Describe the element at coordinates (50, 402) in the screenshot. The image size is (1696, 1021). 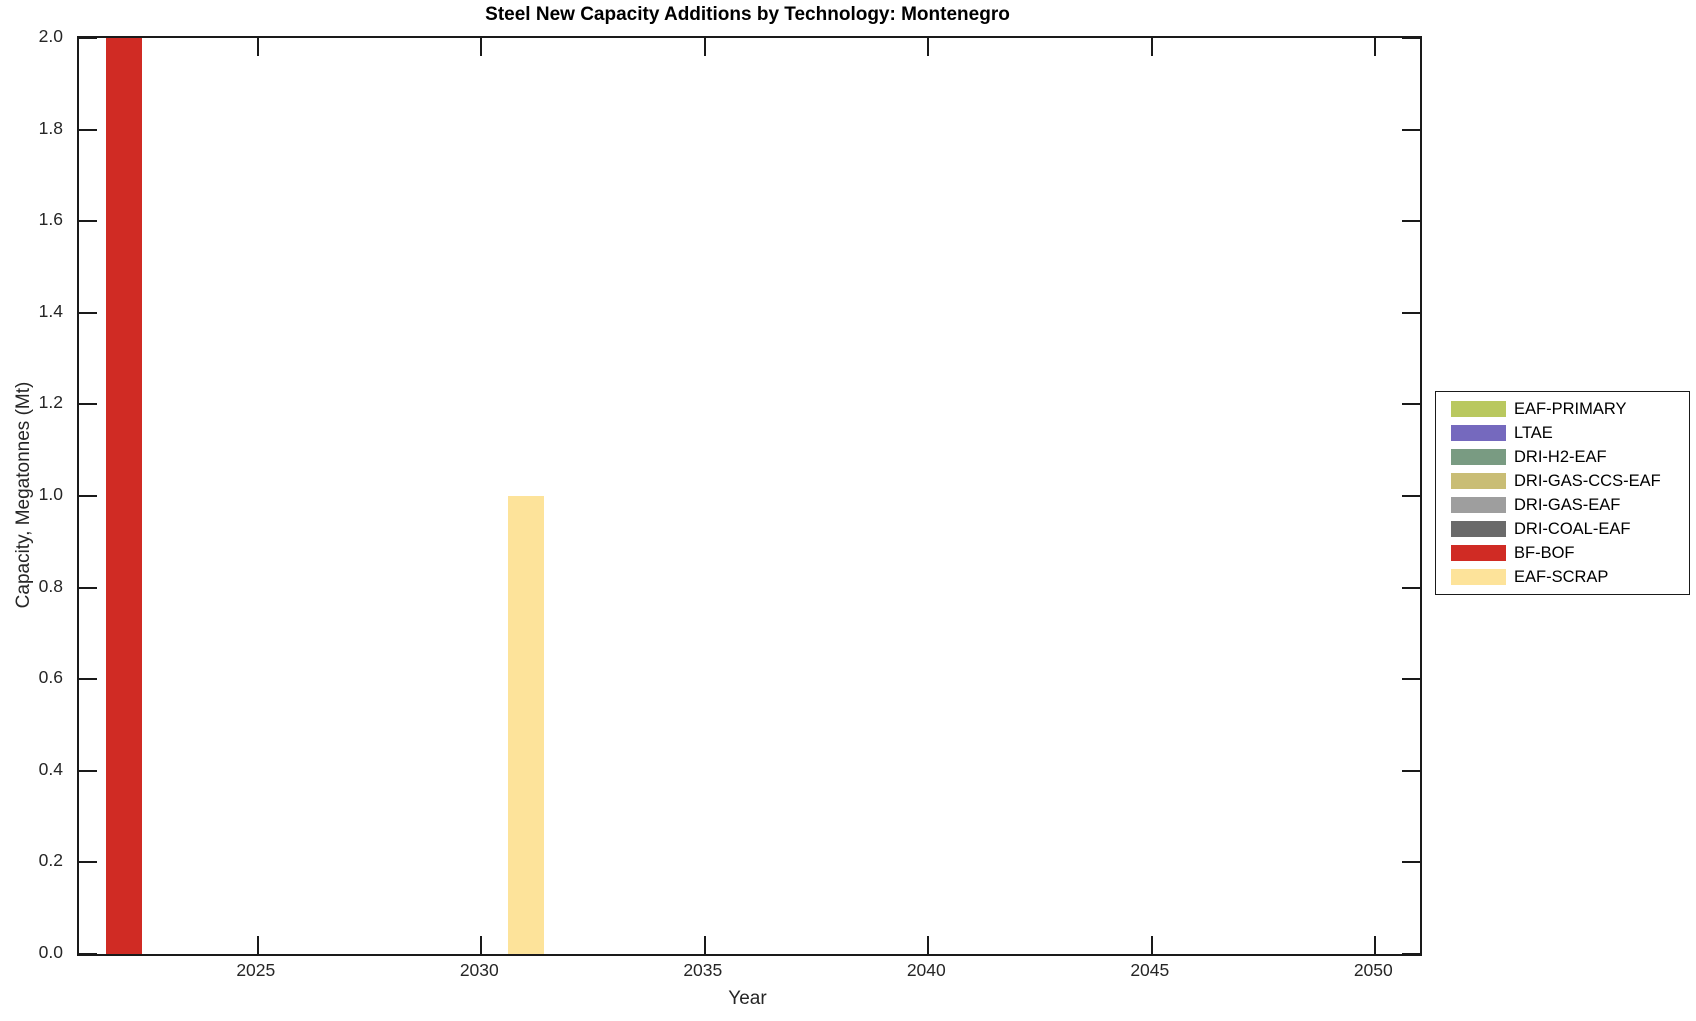
I see `y-tick-label: 1.2` at that location.